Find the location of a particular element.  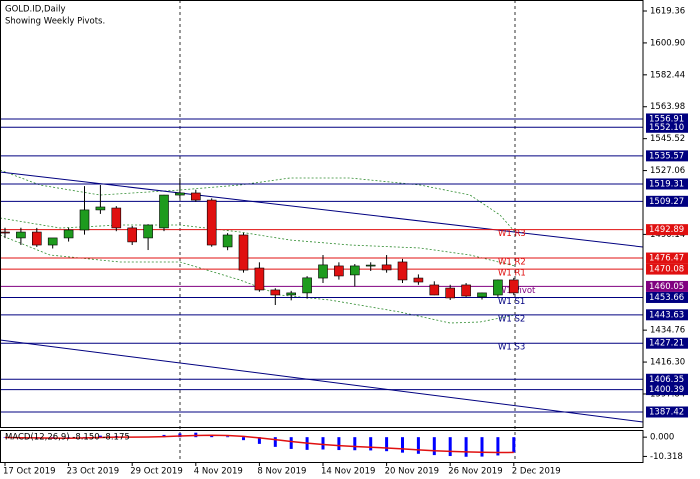

chart-title: GOLD.ID,Daily is located at coordinates (35, 10).